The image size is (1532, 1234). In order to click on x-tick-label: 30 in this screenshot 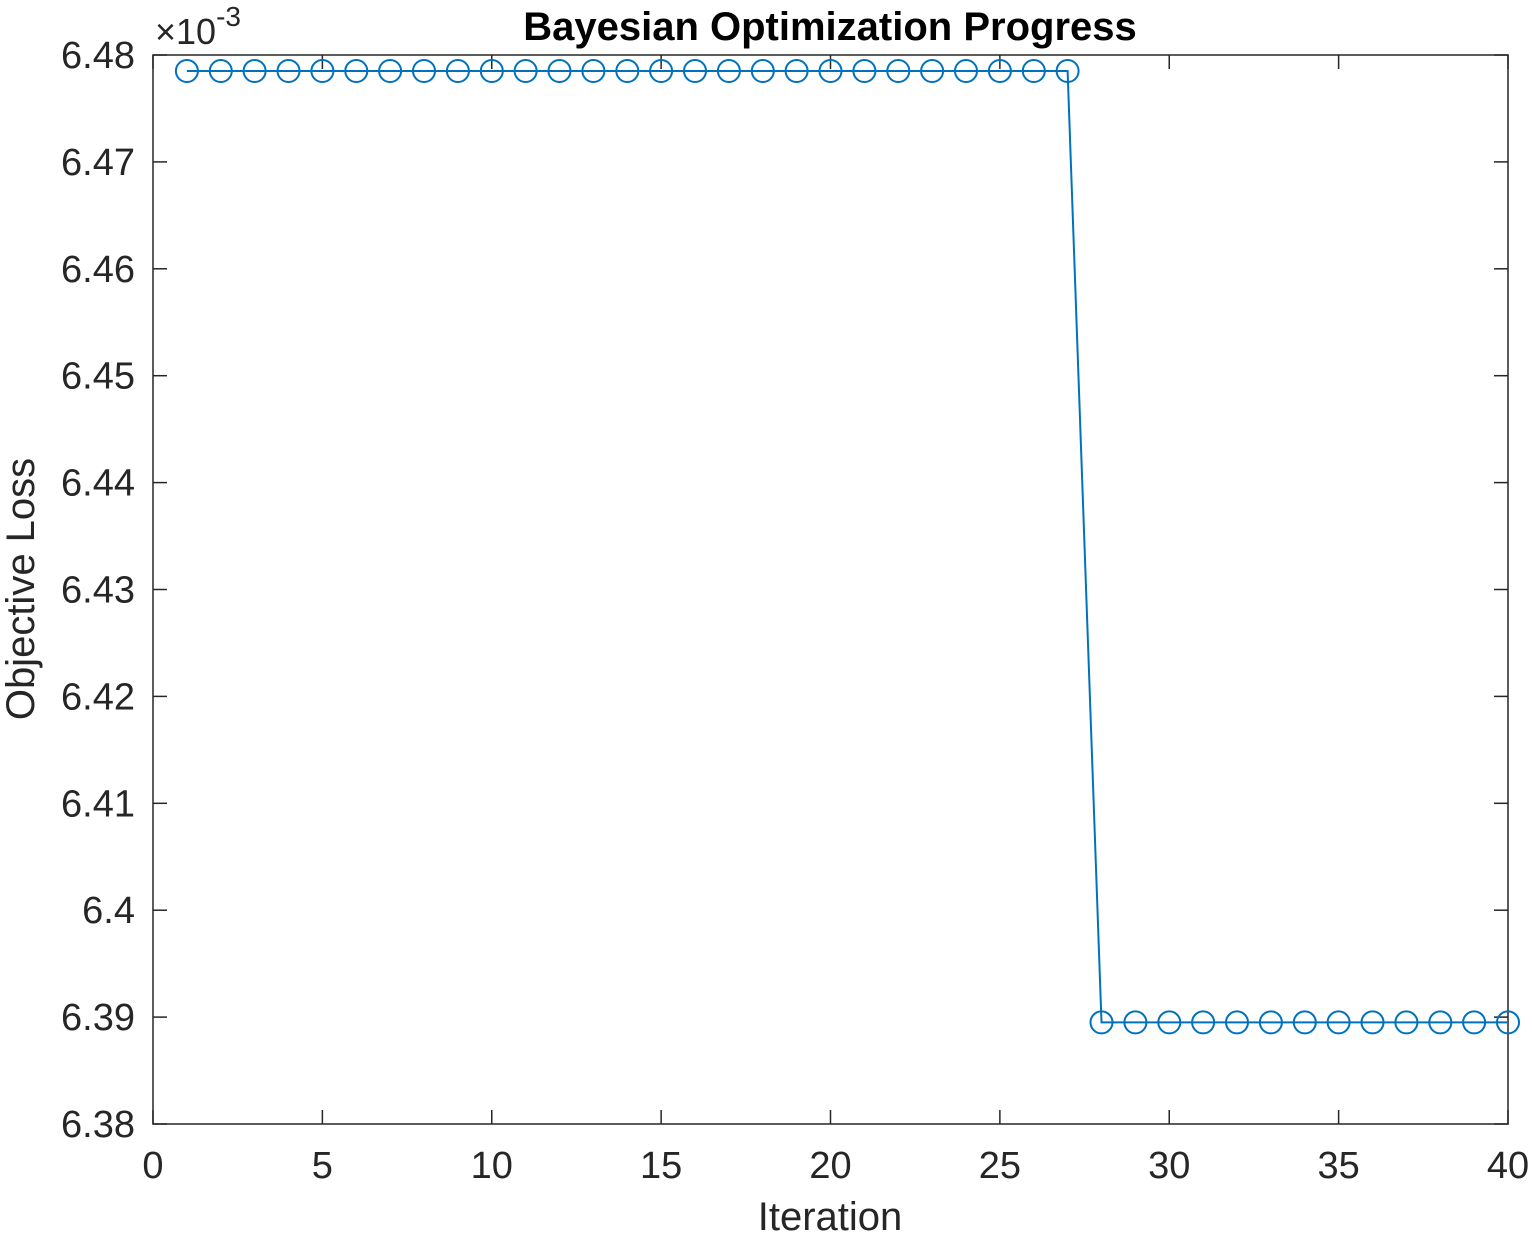, I will do `click(1169, 1166)`.